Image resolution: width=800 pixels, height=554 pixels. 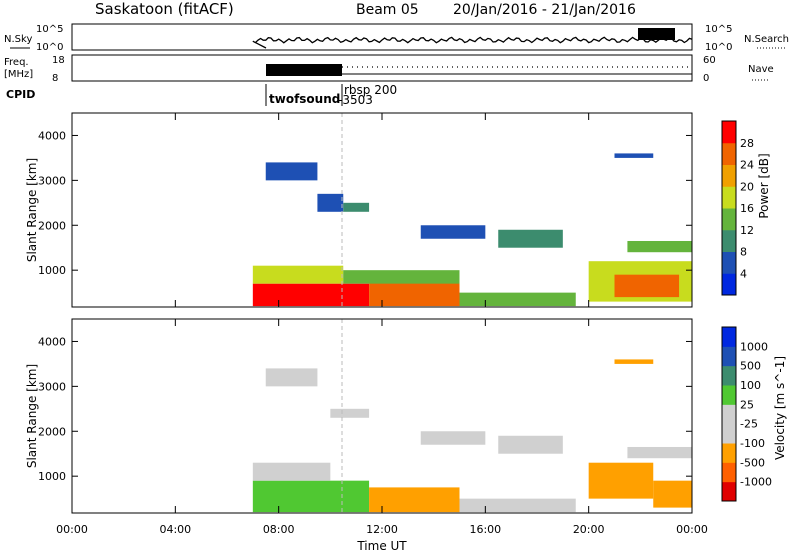 What do you see at coordinates (32, 210) in the screenshot?
I see `power-y-label: Slant Range [km]` at bounding box center [32, 210].